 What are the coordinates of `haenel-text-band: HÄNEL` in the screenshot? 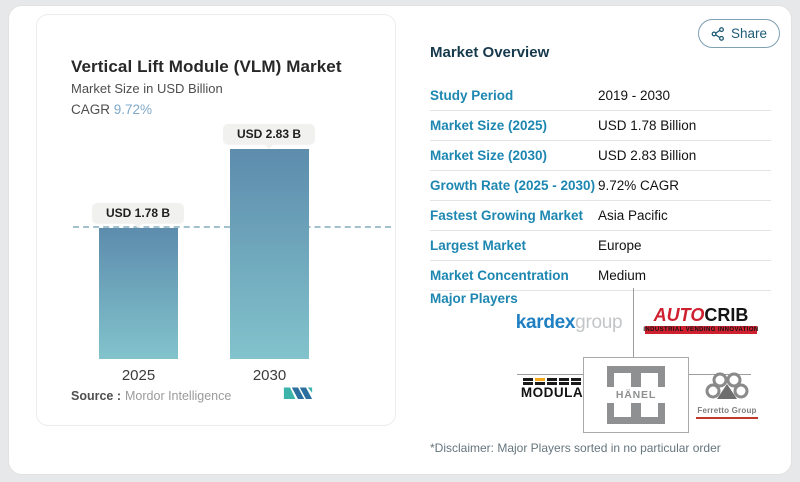 It's located at (636, 395).